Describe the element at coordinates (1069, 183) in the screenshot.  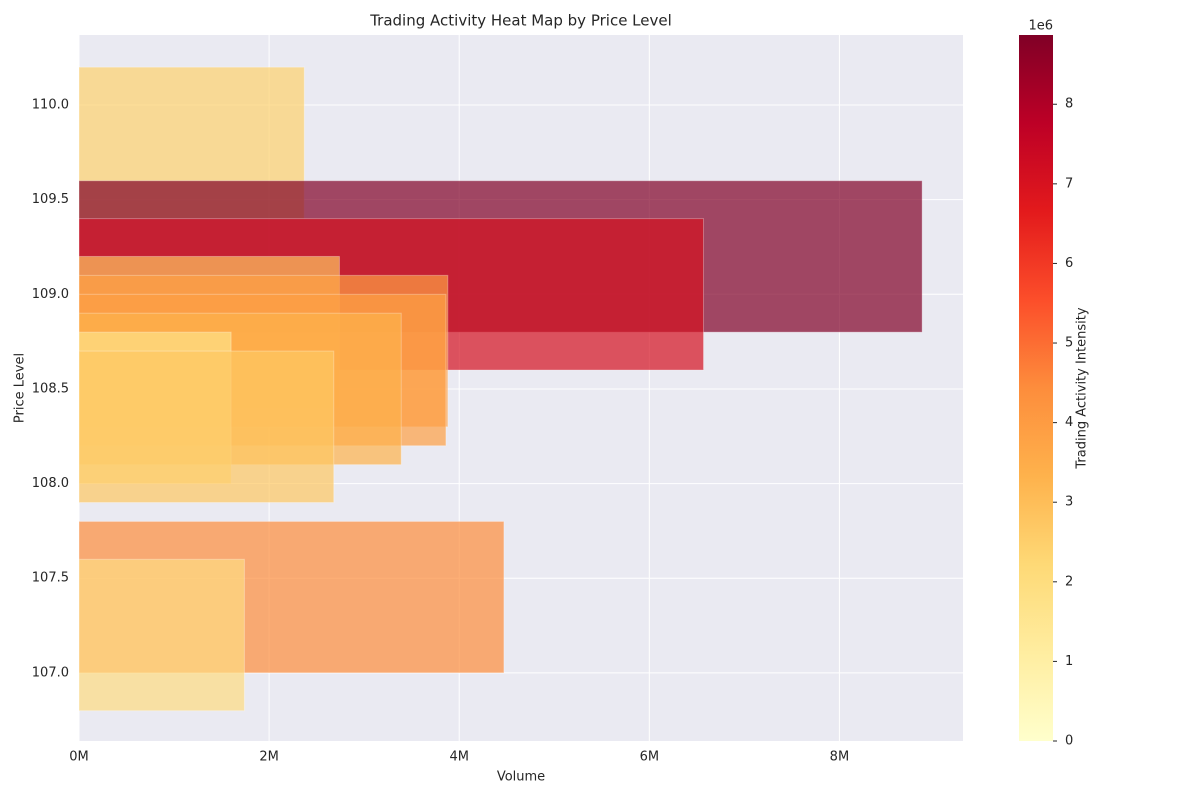
I see `colorbar-tick-label: 7` at that location.